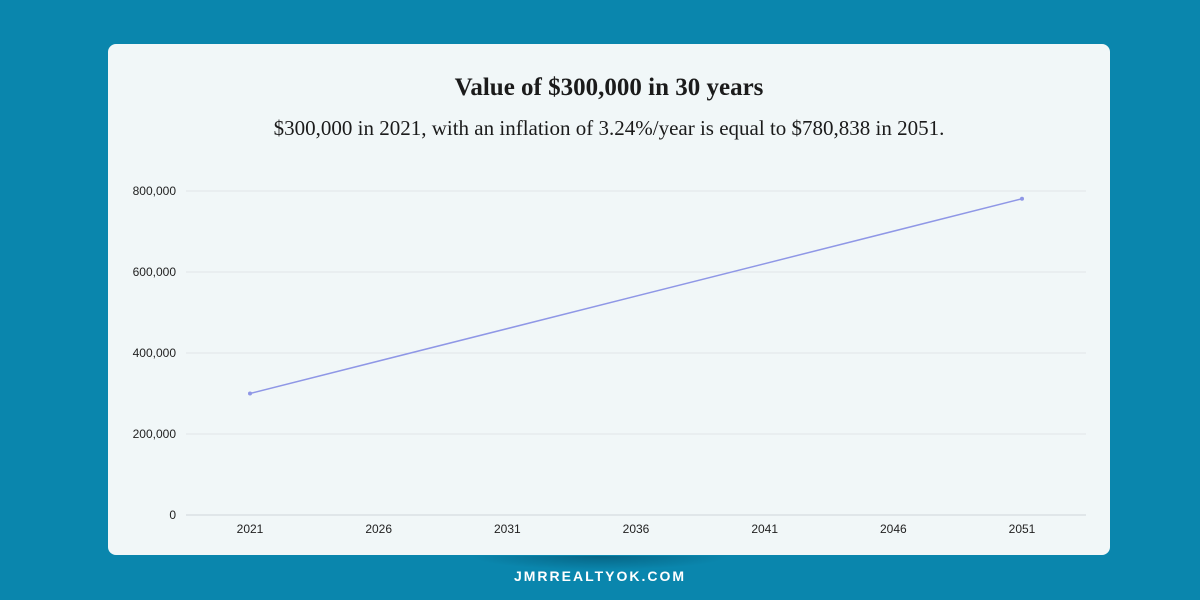  What do you see at coordinates (764, 529) in the screenshot?
I see `x-tick-label: 2041` at bounding box center [764, 529].